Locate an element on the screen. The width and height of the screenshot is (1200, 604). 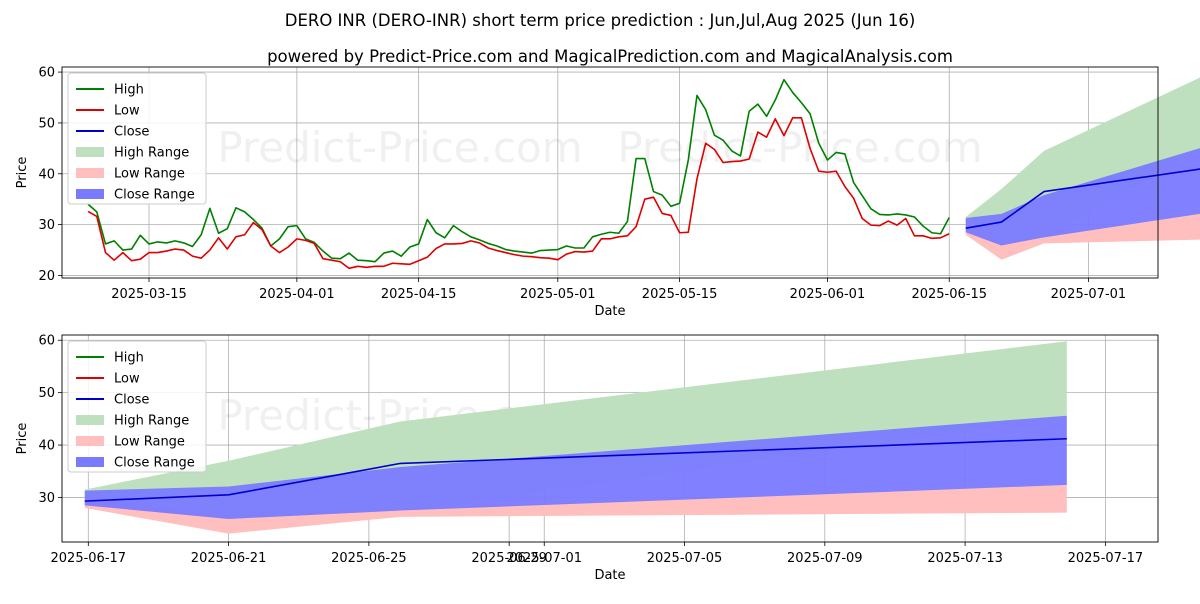
x-tick-label: 2025-06-17 is located at coordinates (89, 558).